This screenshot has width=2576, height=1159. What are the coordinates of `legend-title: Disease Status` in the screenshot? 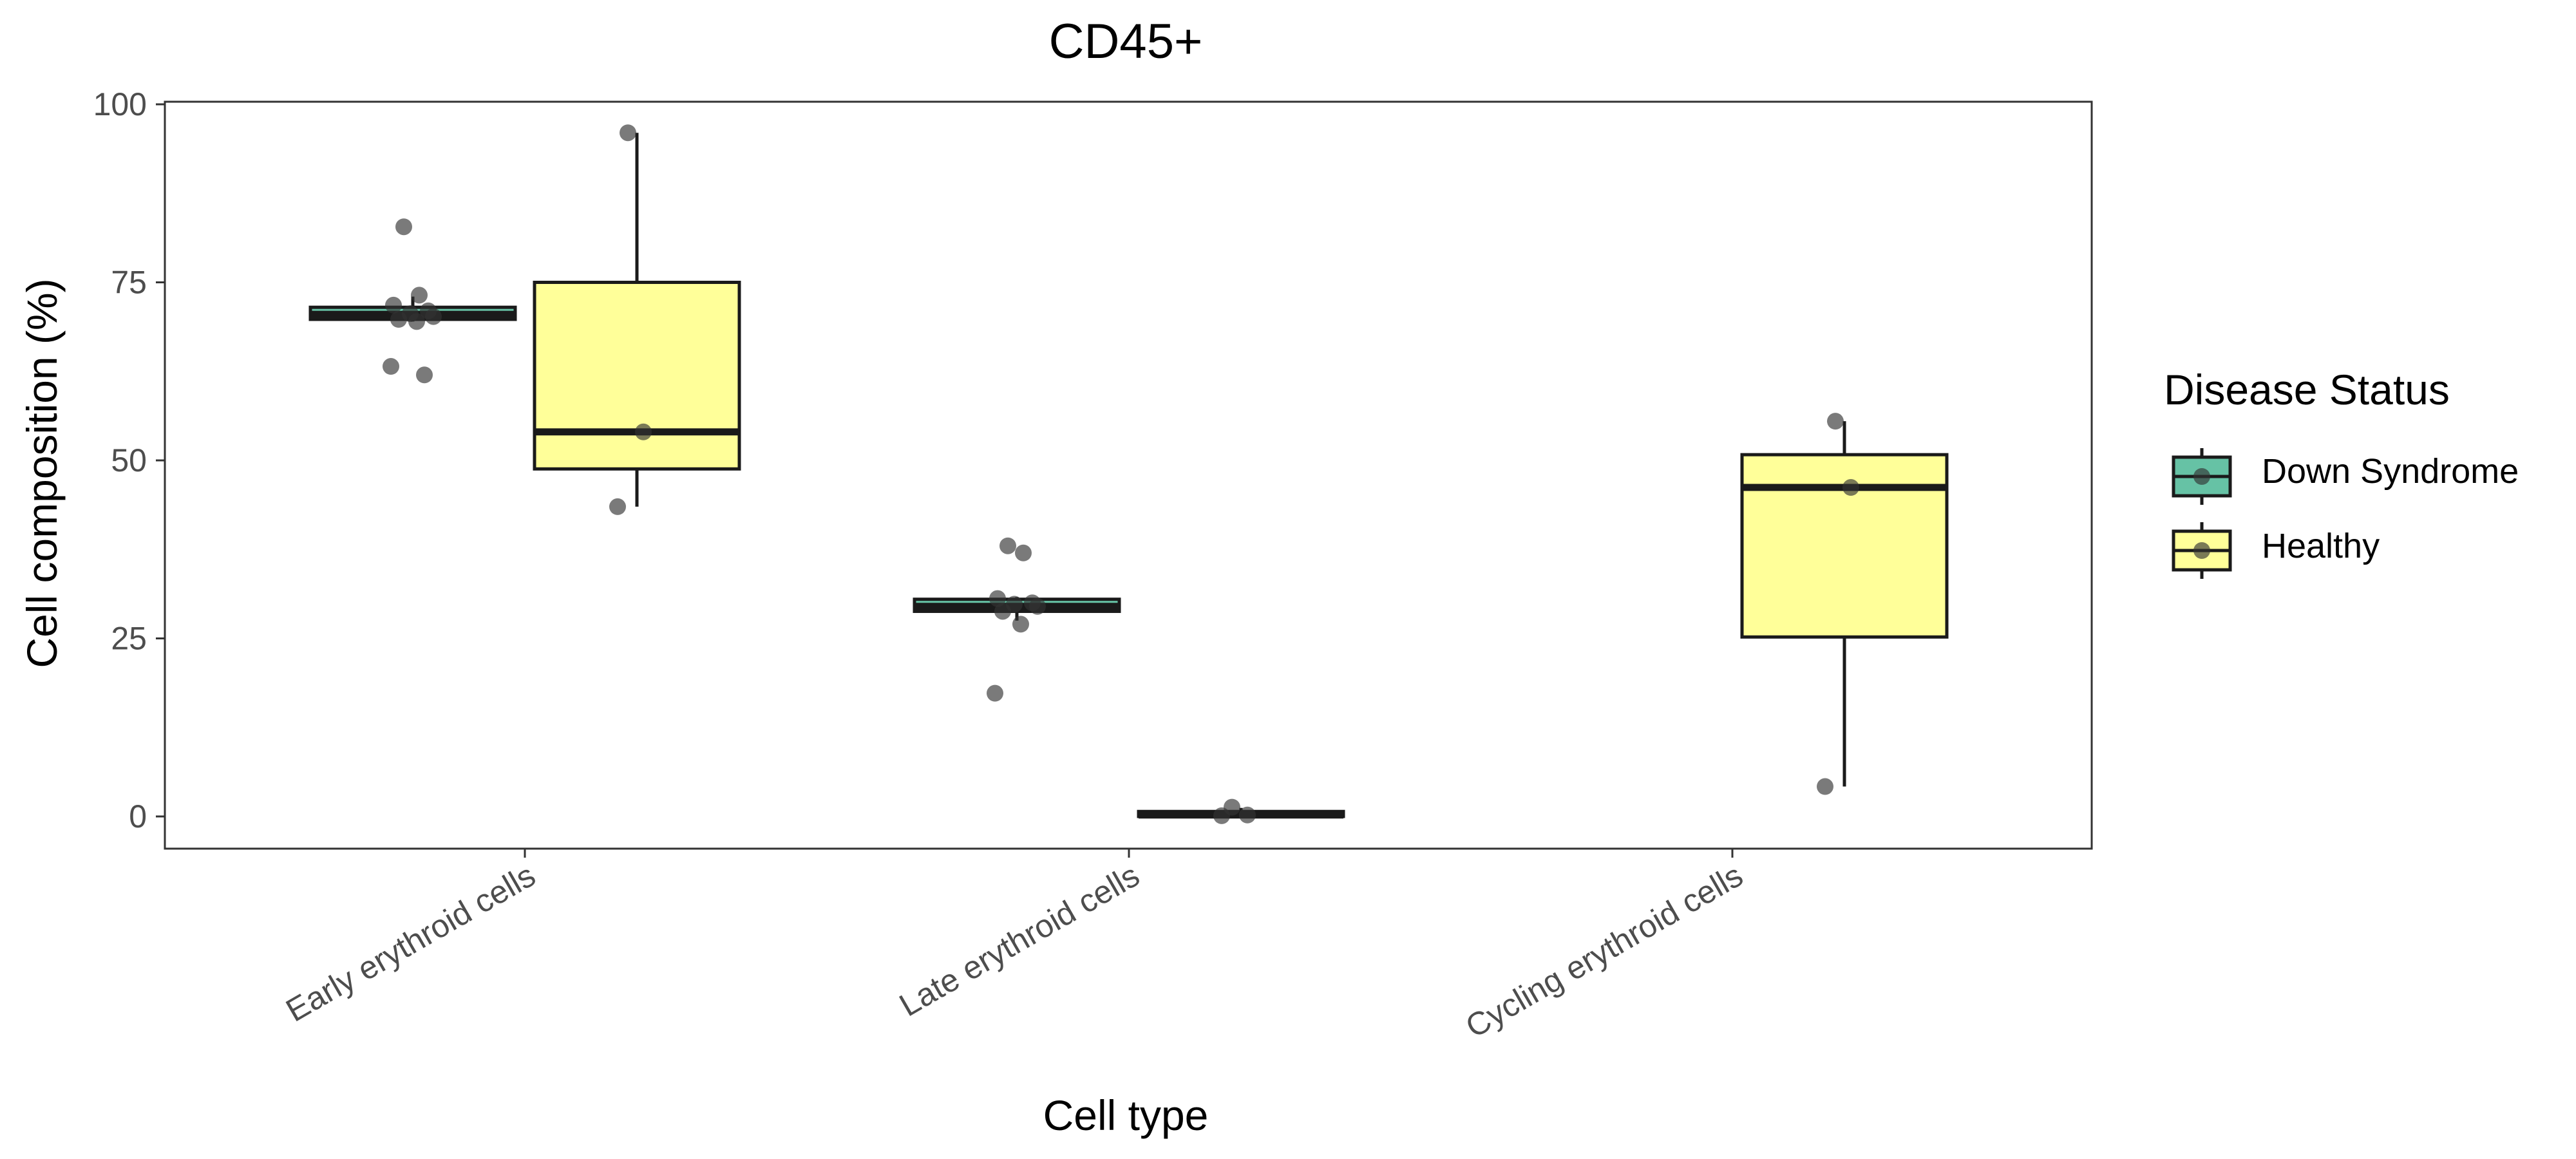 It's located at (2307, 389).